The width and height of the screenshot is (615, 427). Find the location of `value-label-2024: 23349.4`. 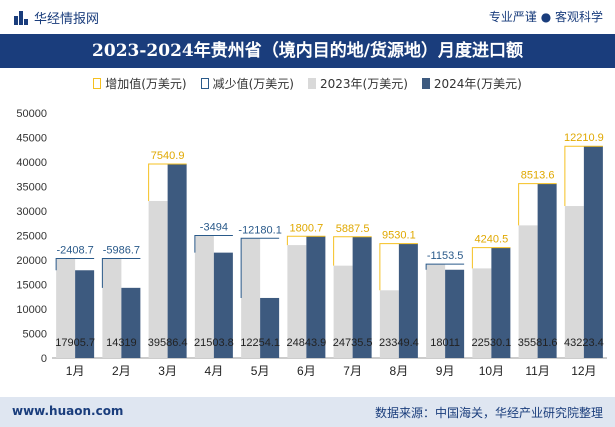

value-label-2024: 23349.4 is located at coordinates (399, 343).